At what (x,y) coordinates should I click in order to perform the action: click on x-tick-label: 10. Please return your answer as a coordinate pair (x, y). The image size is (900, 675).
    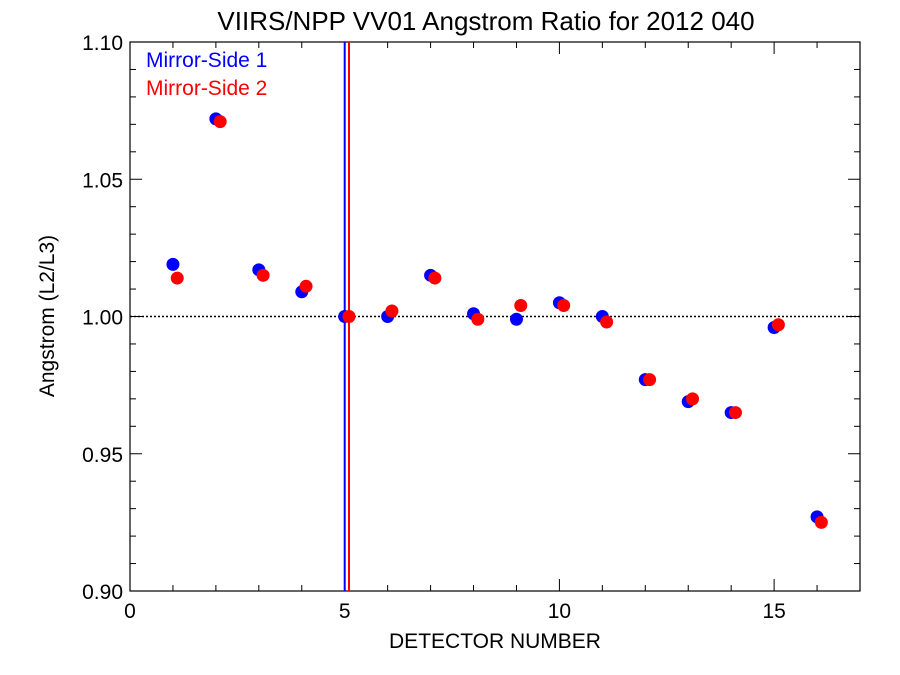
    Looking at the image, I should click on (559, 611).